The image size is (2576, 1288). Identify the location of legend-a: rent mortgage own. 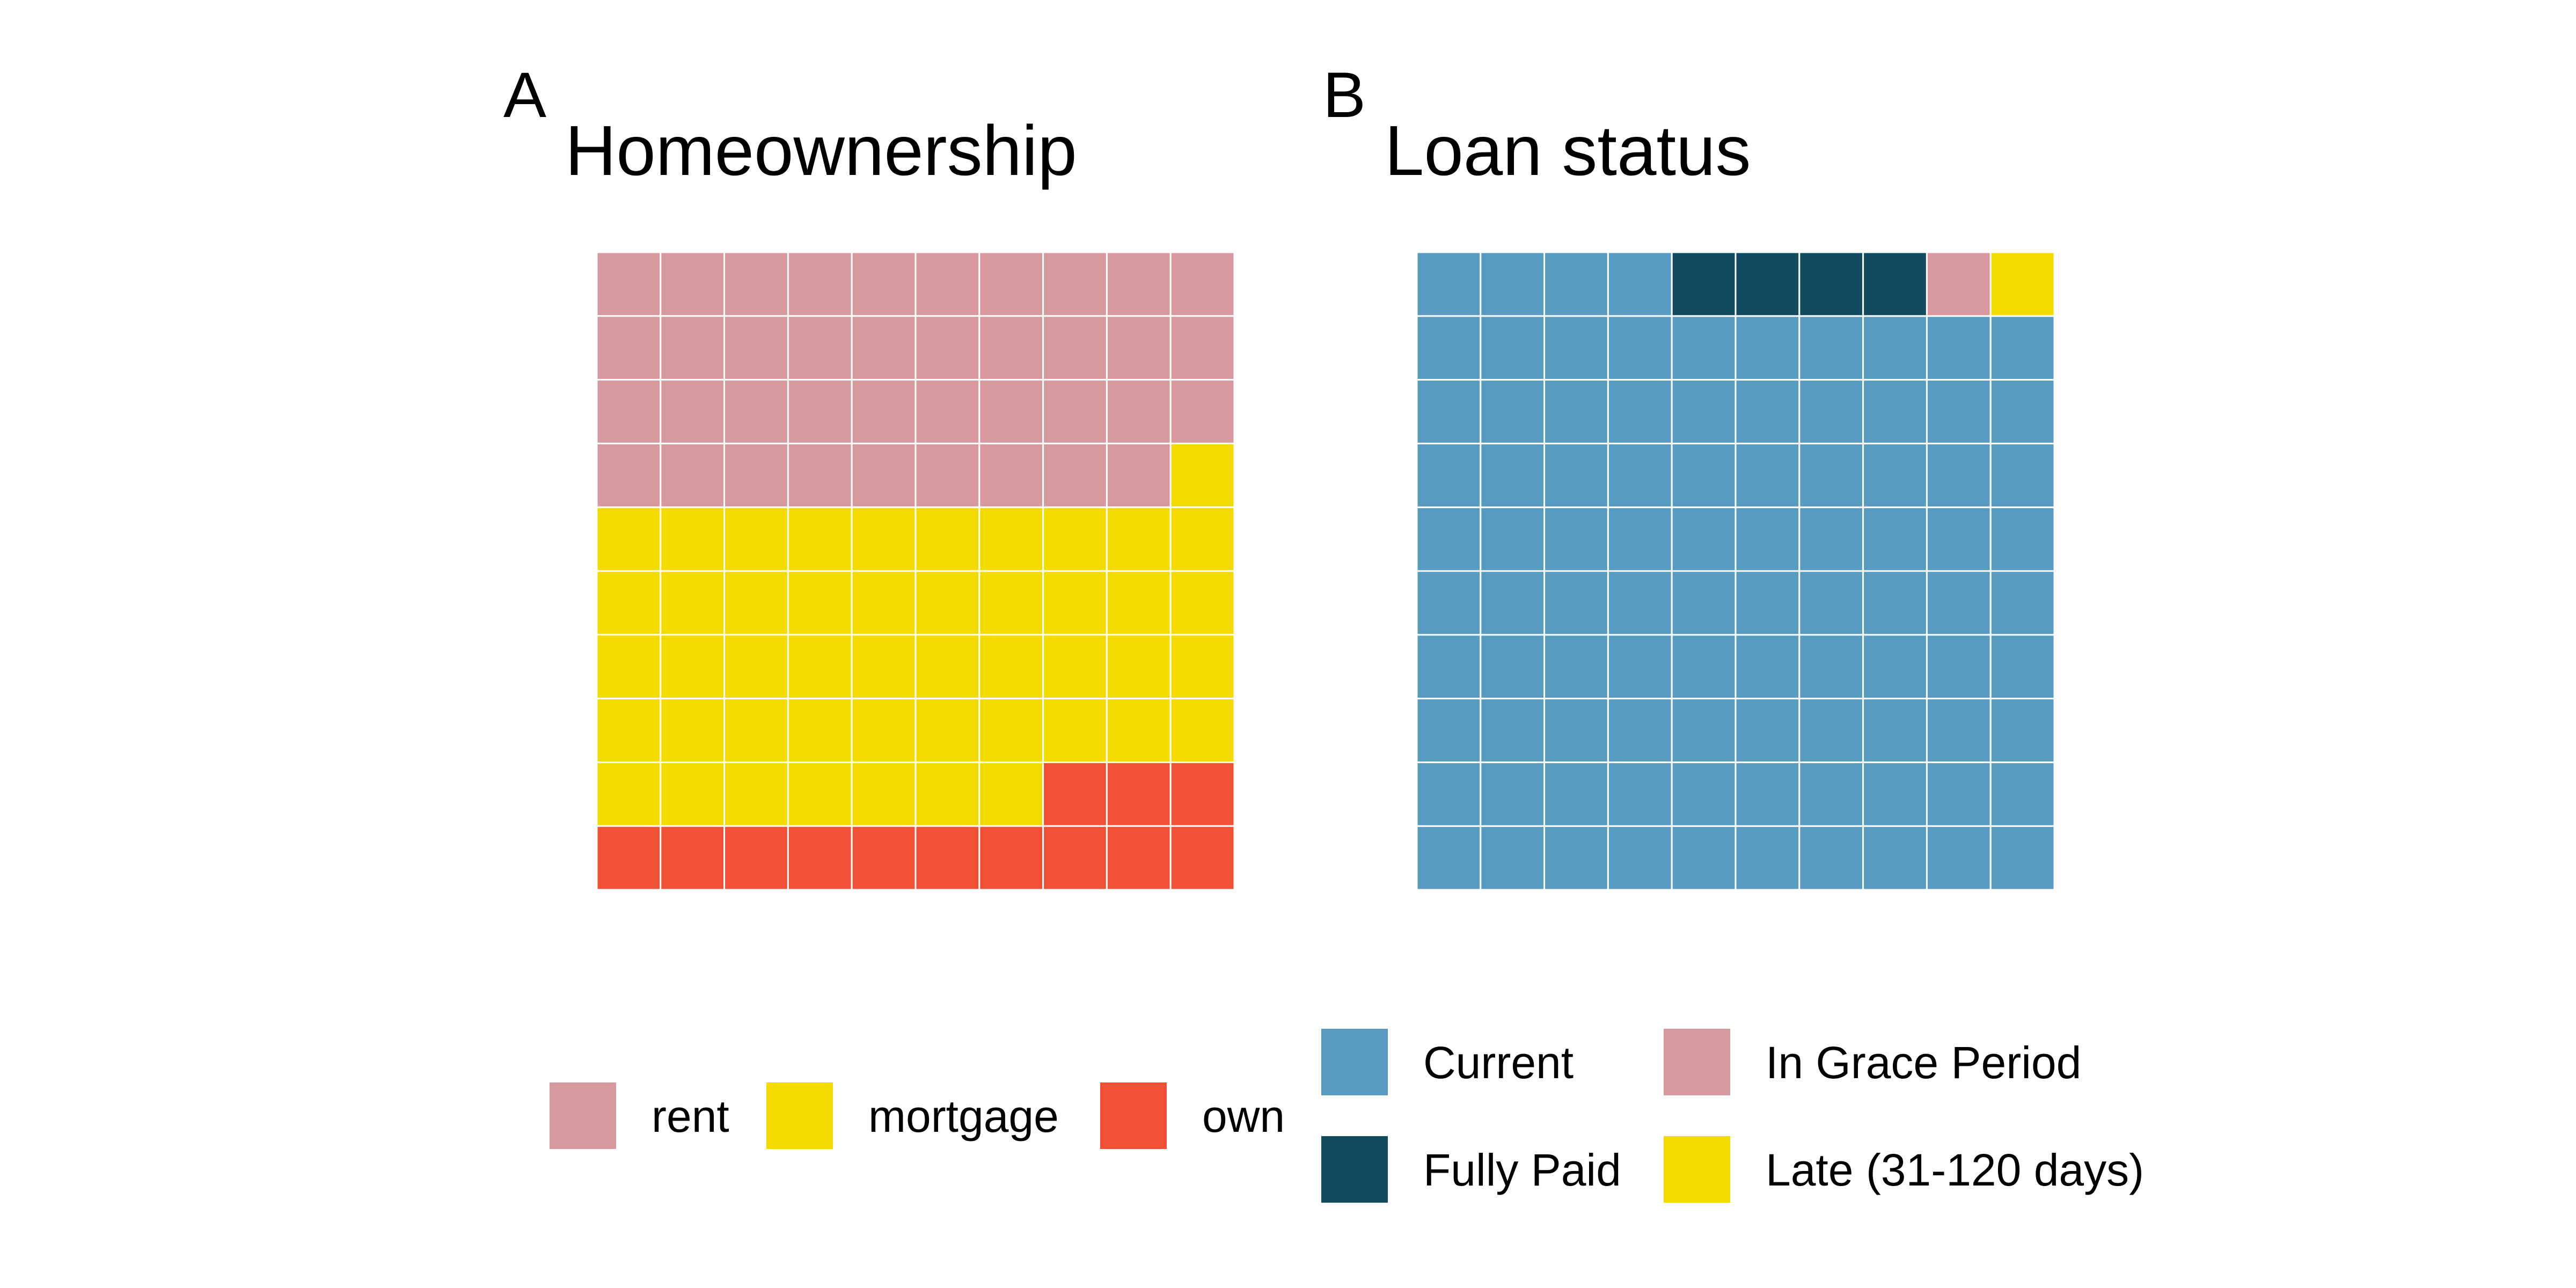
(917, 1115).